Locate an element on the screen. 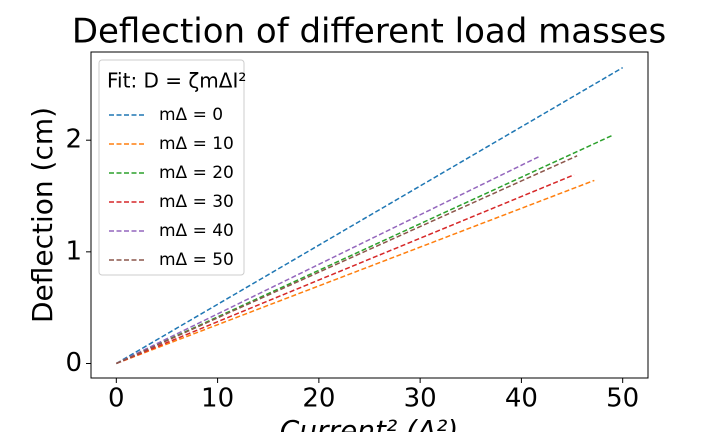 This screenshot has height=432, width=720. y-axis-label: Deflection (cm) is located at coordinates (42, 215).